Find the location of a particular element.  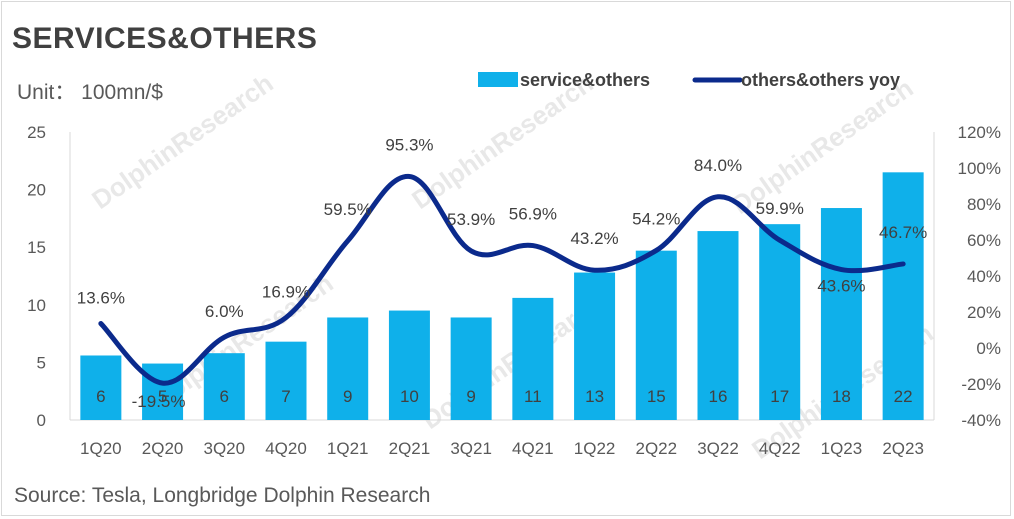

x-tick-label: 2Q20 is located at coordinates (163, 448).